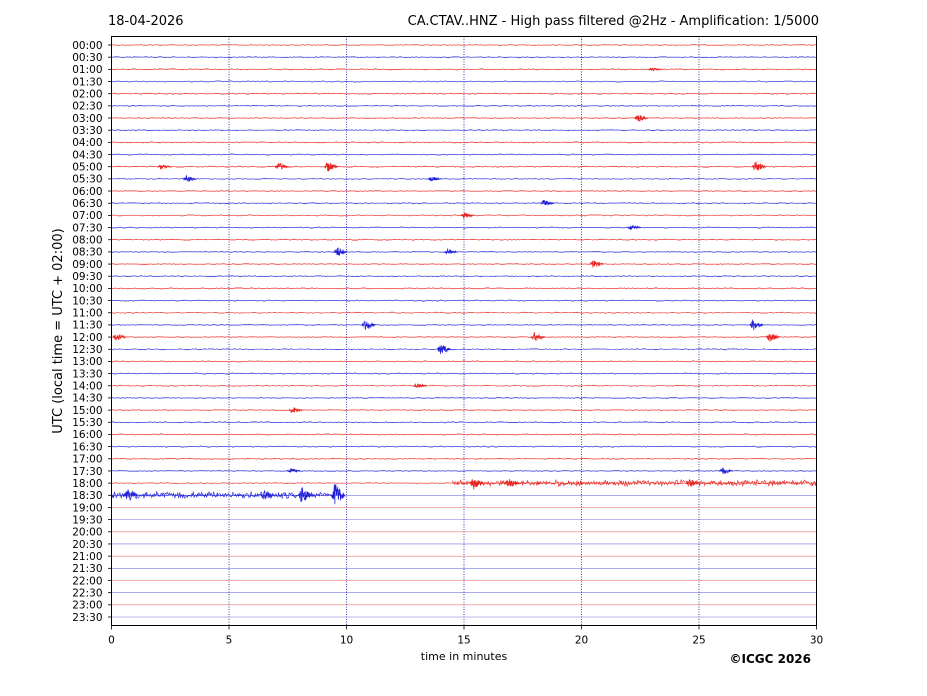  I want to click on row-label: 22:00, so click(87, 581).